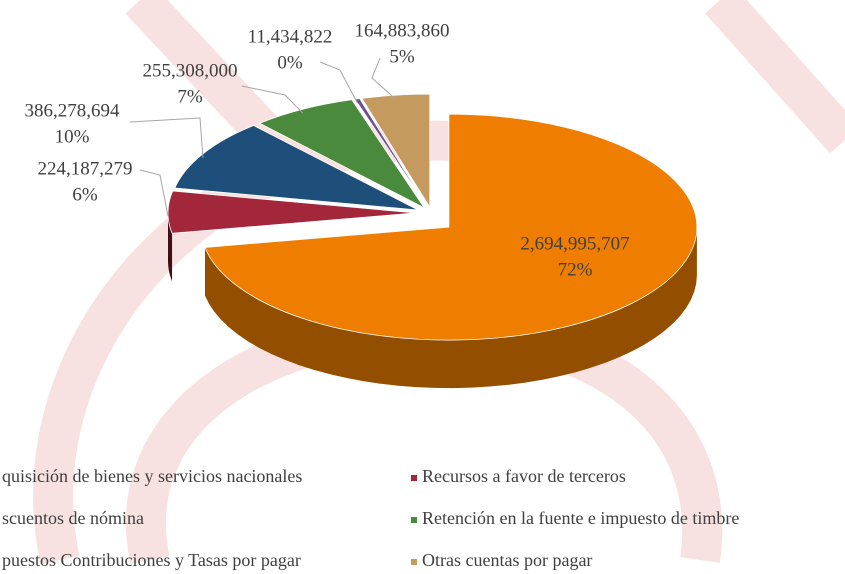 Image resolution: width=845 pixels, height=574 pixels. What do you see at coordinates (190, 70) in the screenshot?
I see `value-label: 255,308,000` at bounding box center [190, 70].